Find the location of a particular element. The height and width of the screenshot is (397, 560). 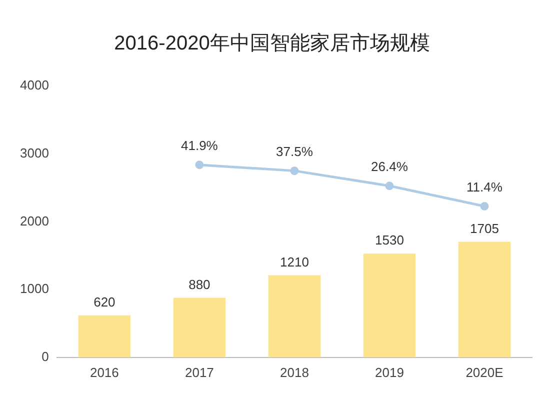

x-tick-label: 2019 is located at coordinates (389, 372).